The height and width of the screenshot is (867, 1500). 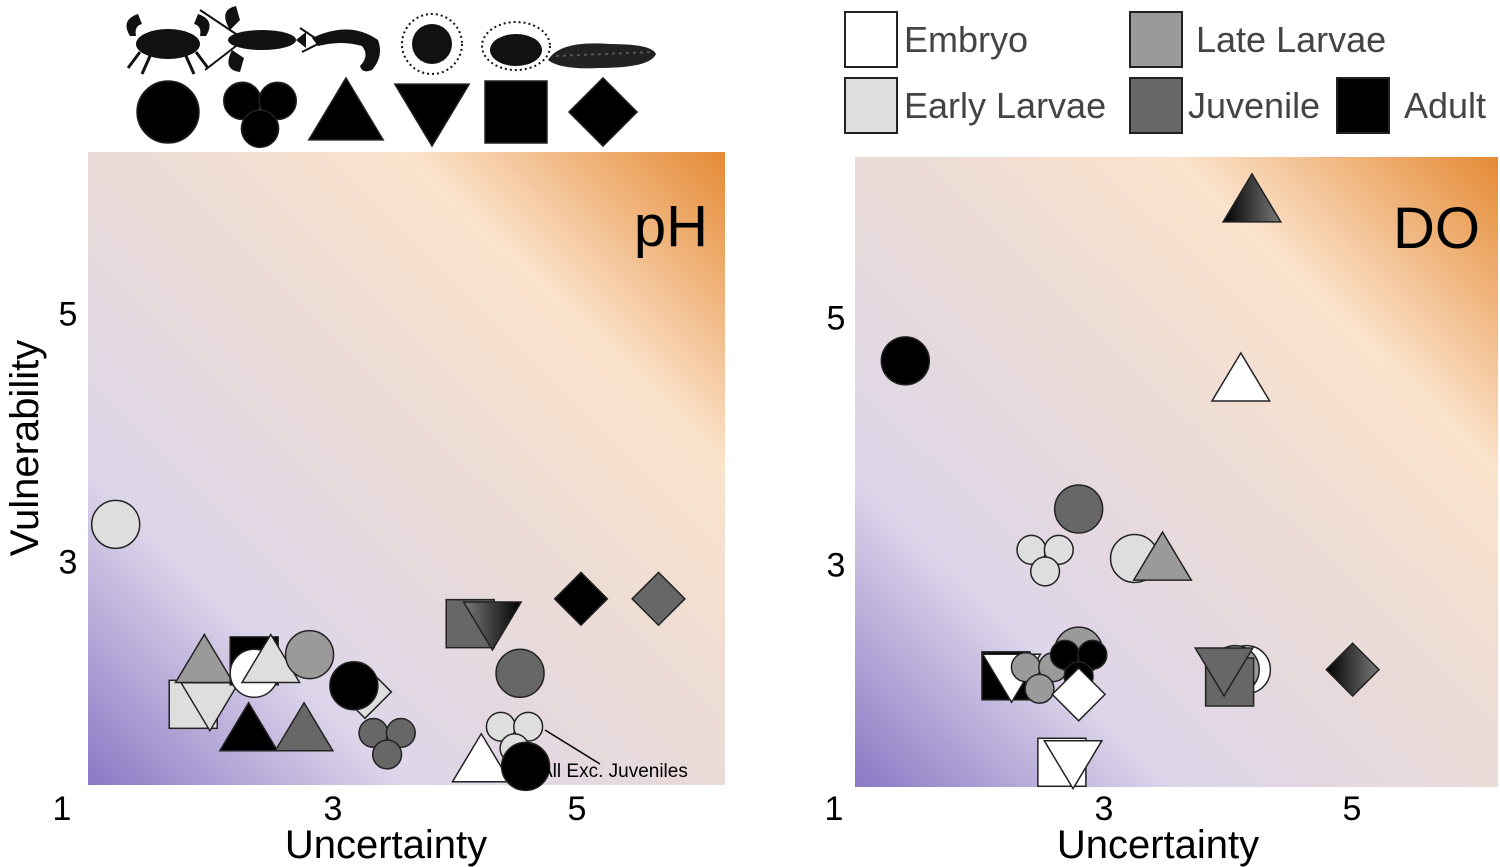 I want to click on legend-marker-diamond, so click(x=603, y=112).